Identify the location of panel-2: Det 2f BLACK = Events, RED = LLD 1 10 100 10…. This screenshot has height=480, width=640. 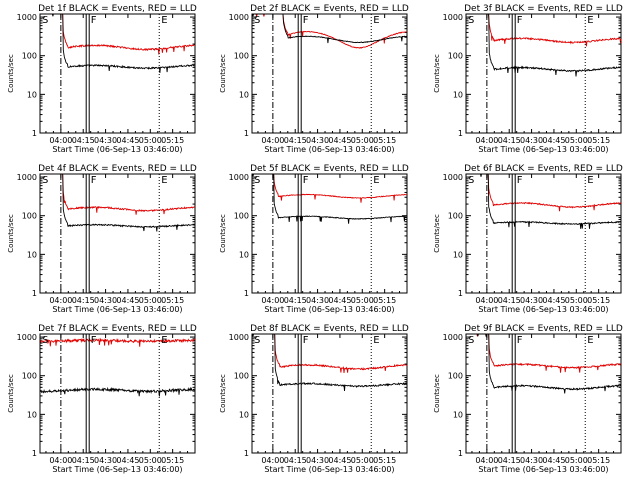
(314, 79).